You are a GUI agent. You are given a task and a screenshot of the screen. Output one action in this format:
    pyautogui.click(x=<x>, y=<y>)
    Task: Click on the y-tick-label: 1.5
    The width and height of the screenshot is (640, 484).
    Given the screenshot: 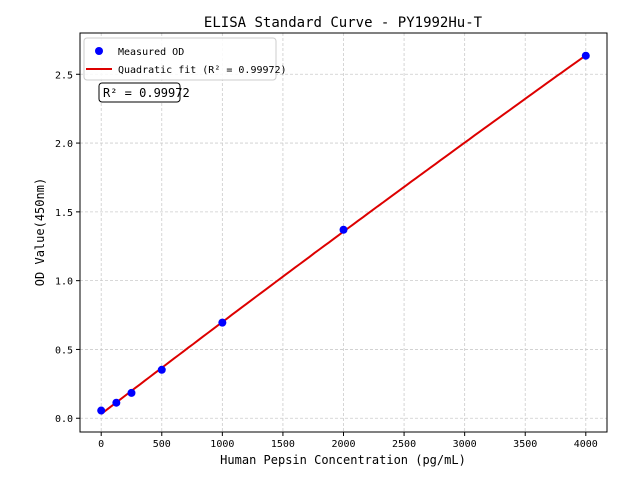 What is the action you would take?
    pyautogui.click(x=64, y=213)
    